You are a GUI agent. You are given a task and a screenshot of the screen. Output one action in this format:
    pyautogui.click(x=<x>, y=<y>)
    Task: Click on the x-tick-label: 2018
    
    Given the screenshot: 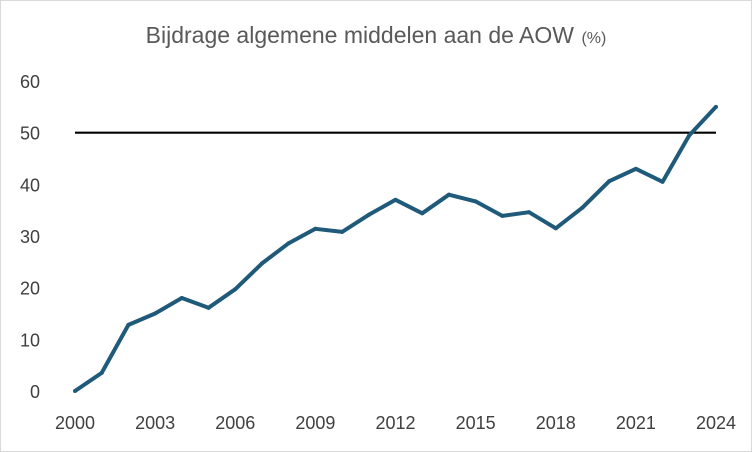 What is the action you would take?
    pyautogui.click(x=556, y=423)
    